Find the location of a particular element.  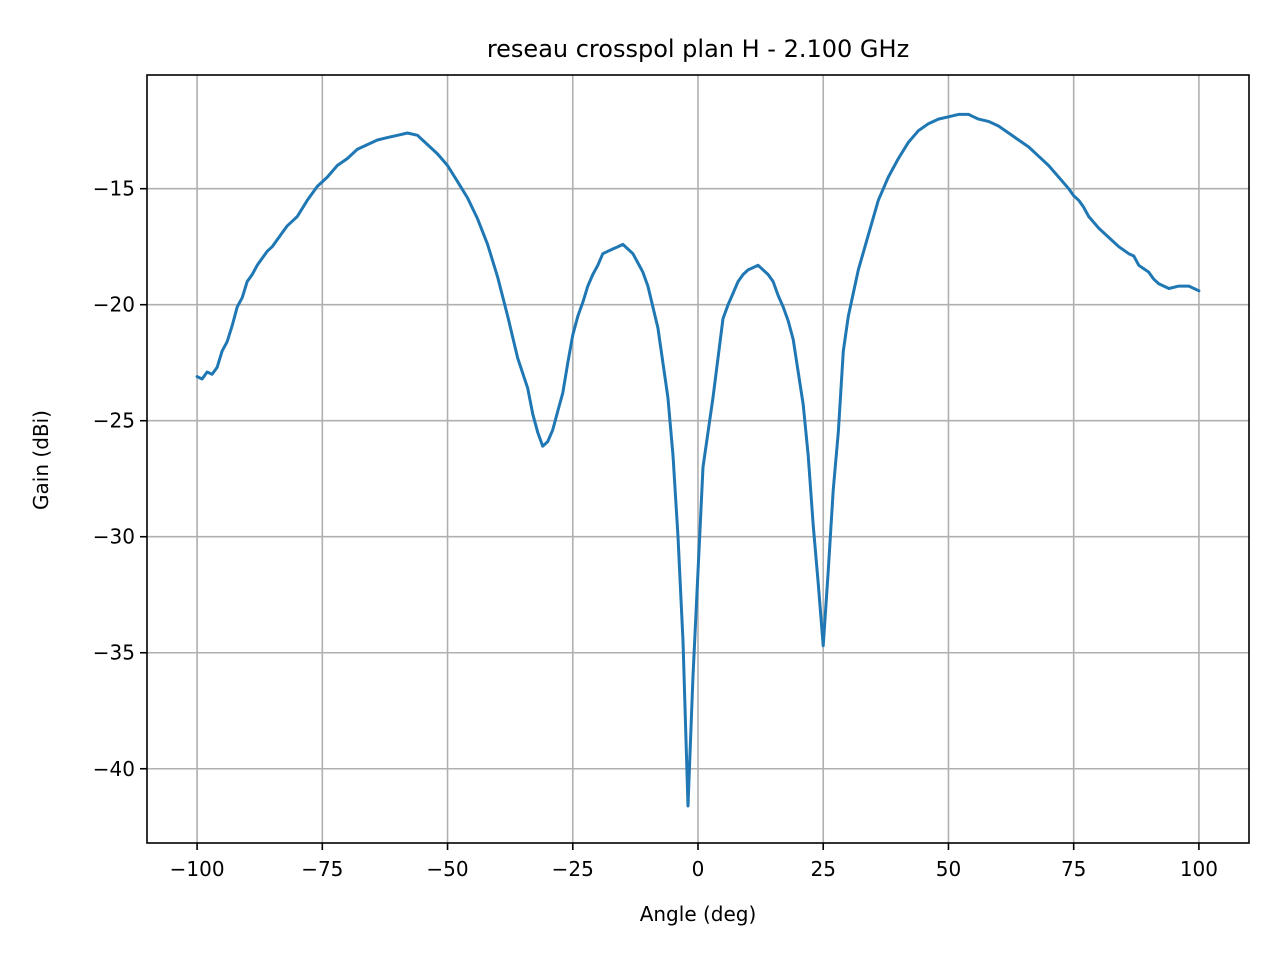

y-tick-label: −35 is located at coordinates (114, 653).